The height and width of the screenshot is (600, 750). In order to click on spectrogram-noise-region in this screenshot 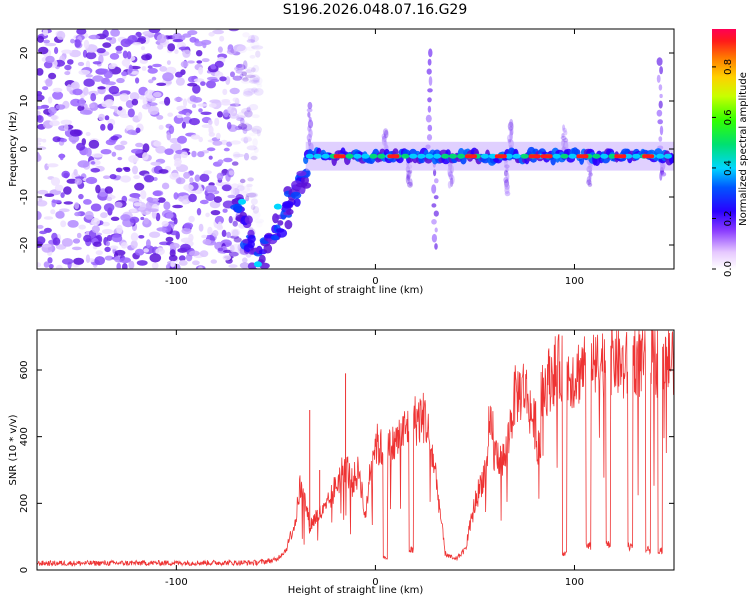, I will do `click(151, 149)`.